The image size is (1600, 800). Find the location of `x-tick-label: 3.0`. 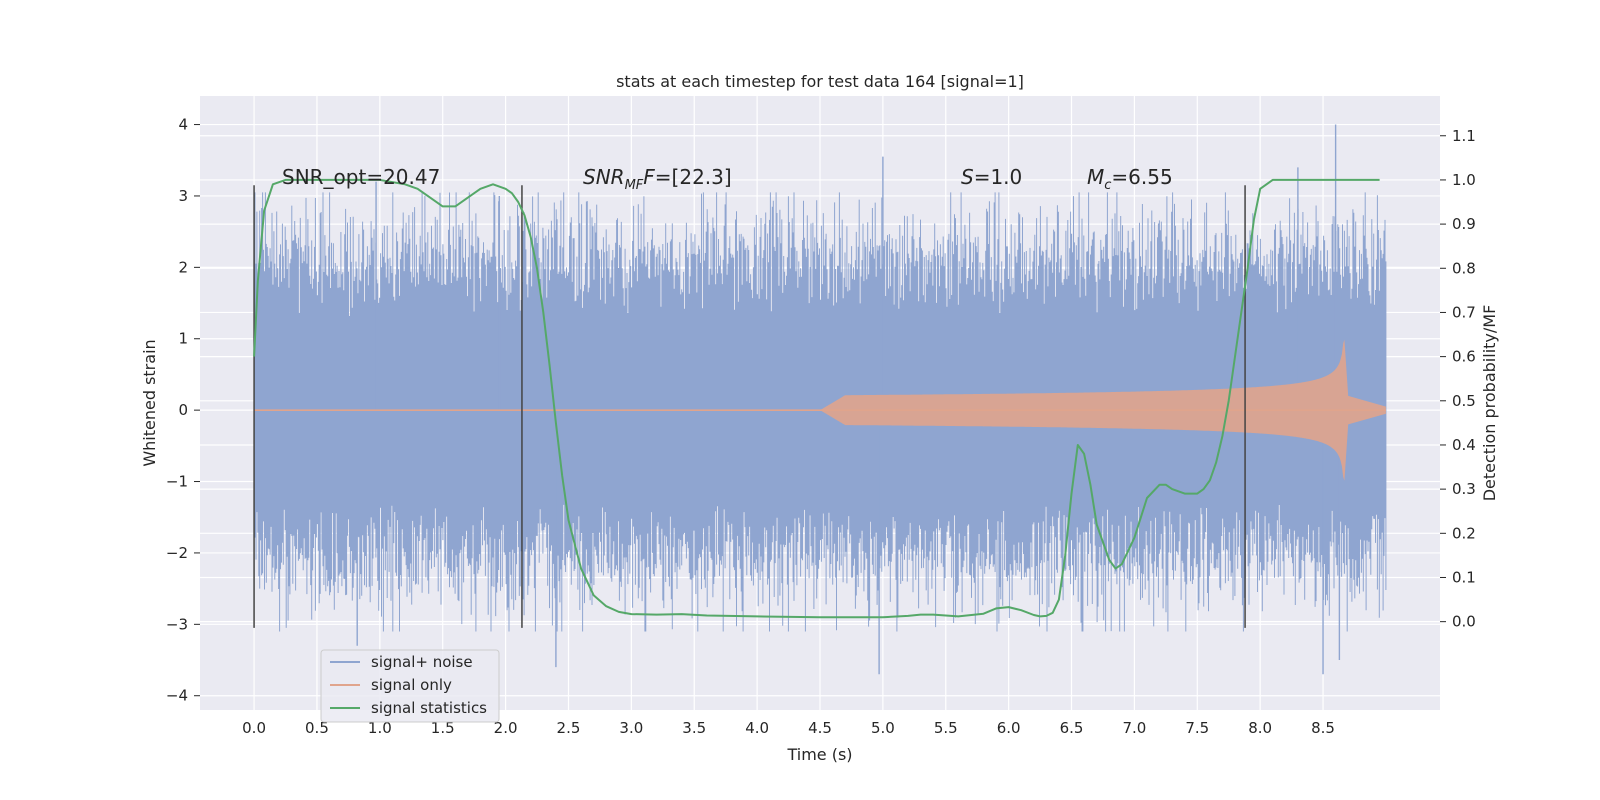

x-tick-label: 3.0 is located at coordinates (631, 728).